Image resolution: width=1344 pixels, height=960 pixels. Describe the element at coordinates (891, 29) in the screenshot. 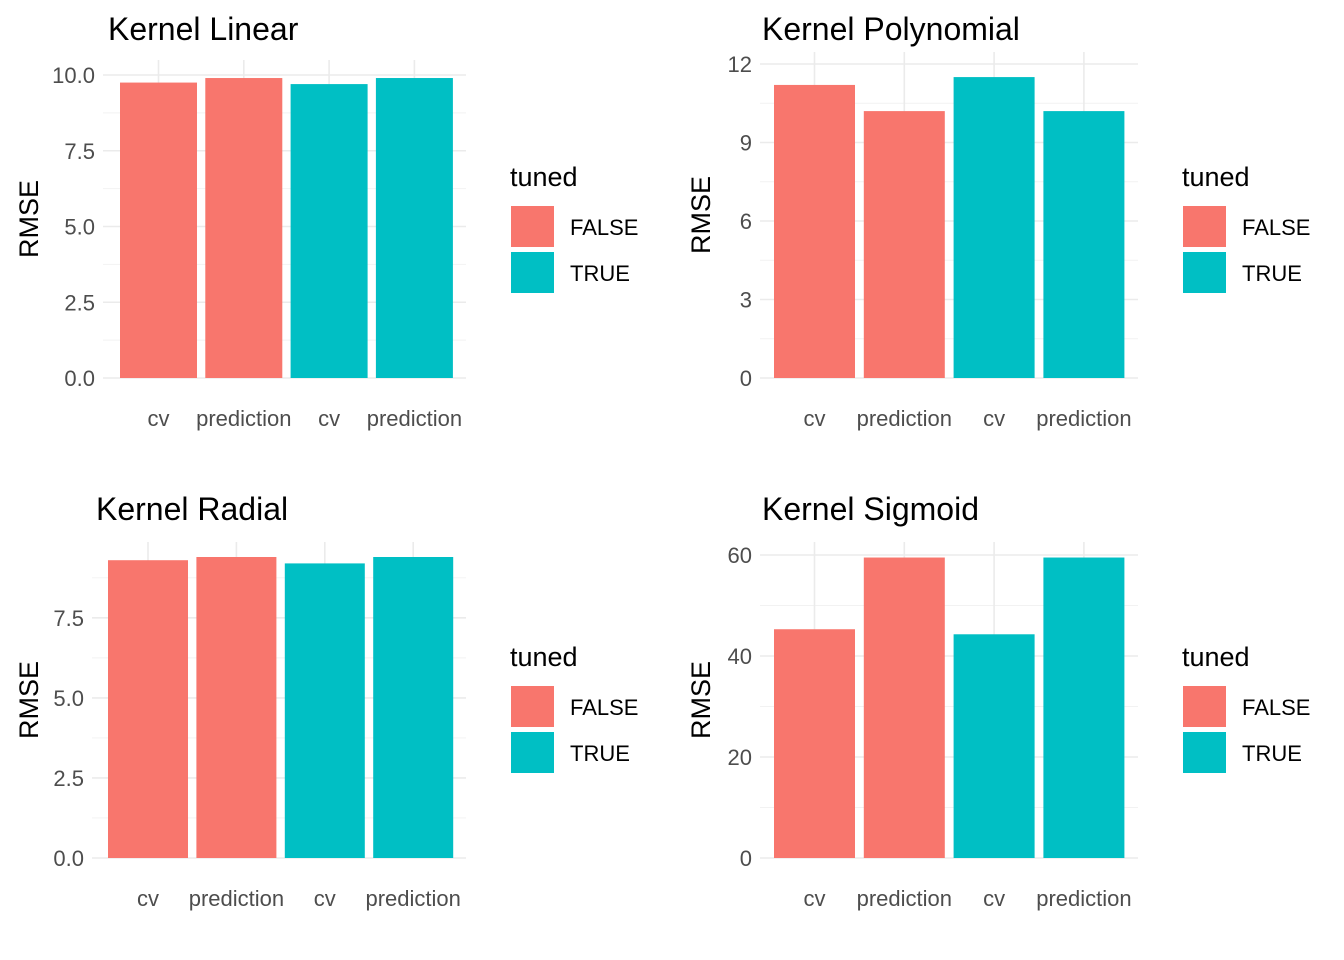

I see `panel-title: Kernel Polynomial` at that location.